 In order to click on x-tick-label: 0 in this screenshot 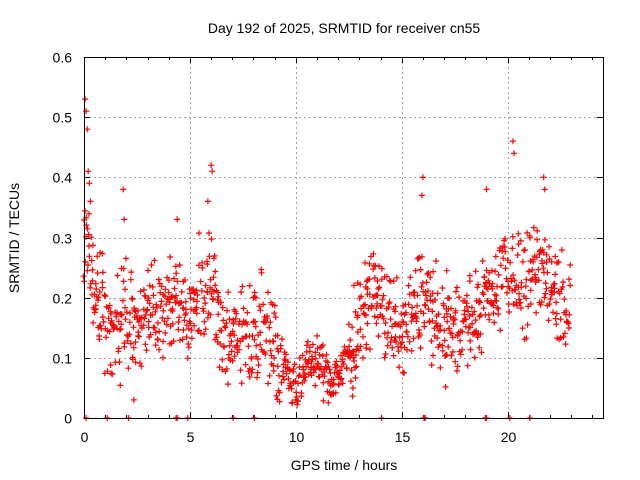, I will do `click(85, 437)`.